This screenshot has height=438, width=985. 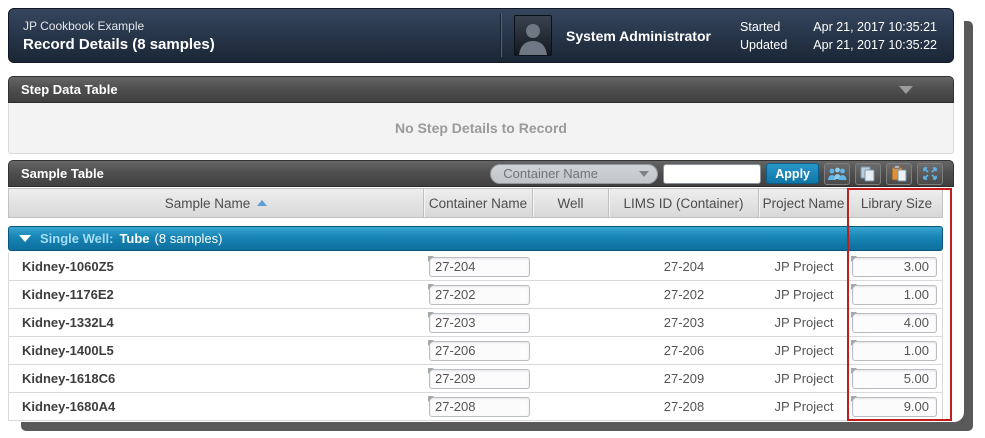 I want to click on column-header-container-name: Container Name, so click(x=478, y=203).